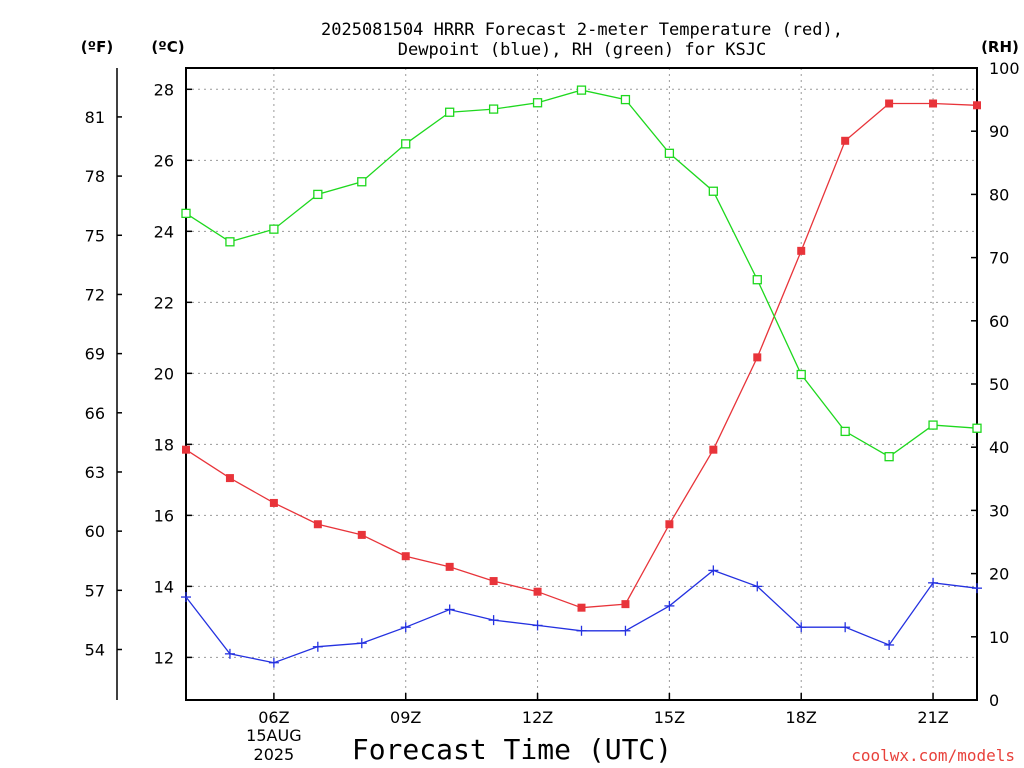  I want to click on x-tick-label: 06Z, so click(273, 717).